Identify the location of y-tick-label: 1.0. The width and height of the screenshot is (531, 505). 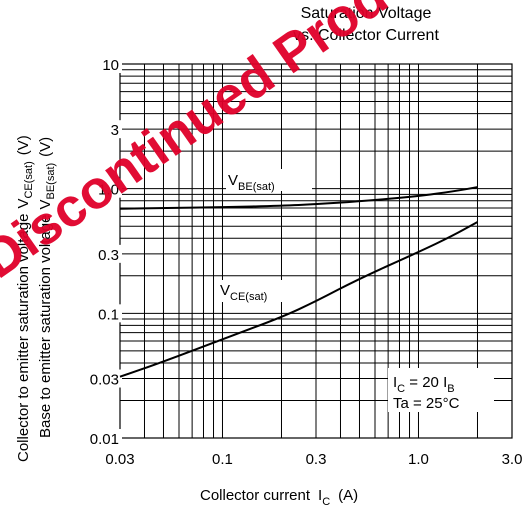
(108, 190).